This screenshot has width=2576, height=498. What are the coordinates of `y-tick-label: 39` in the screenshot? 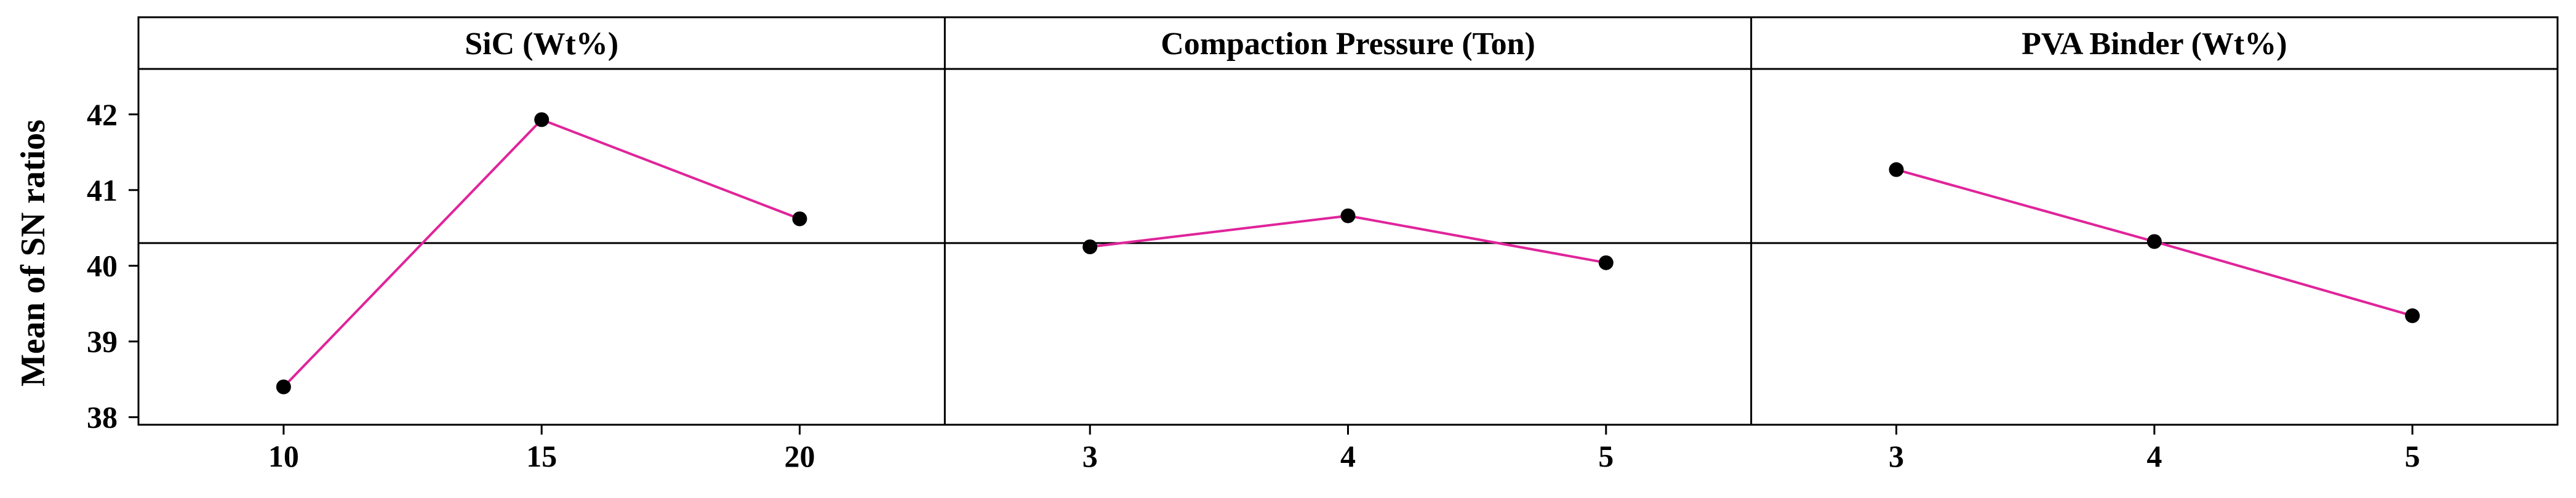 It's located at (102, 342).